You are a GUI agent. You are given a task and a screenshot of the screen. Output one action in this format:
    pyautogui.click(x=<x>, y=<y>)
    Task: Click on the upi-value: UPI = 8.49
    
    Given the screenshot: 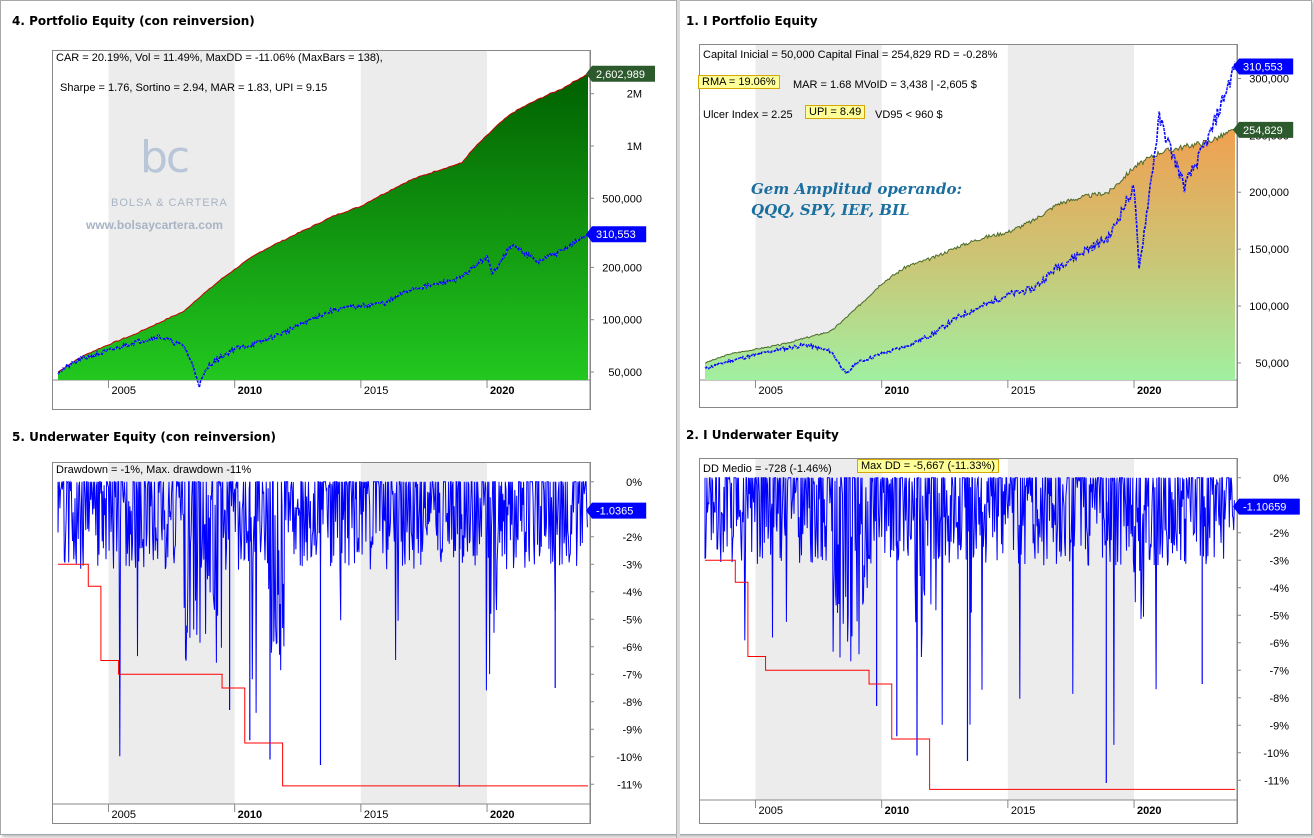 What is the action you would take?
    pyautogui.click(x=835, y=112)
    